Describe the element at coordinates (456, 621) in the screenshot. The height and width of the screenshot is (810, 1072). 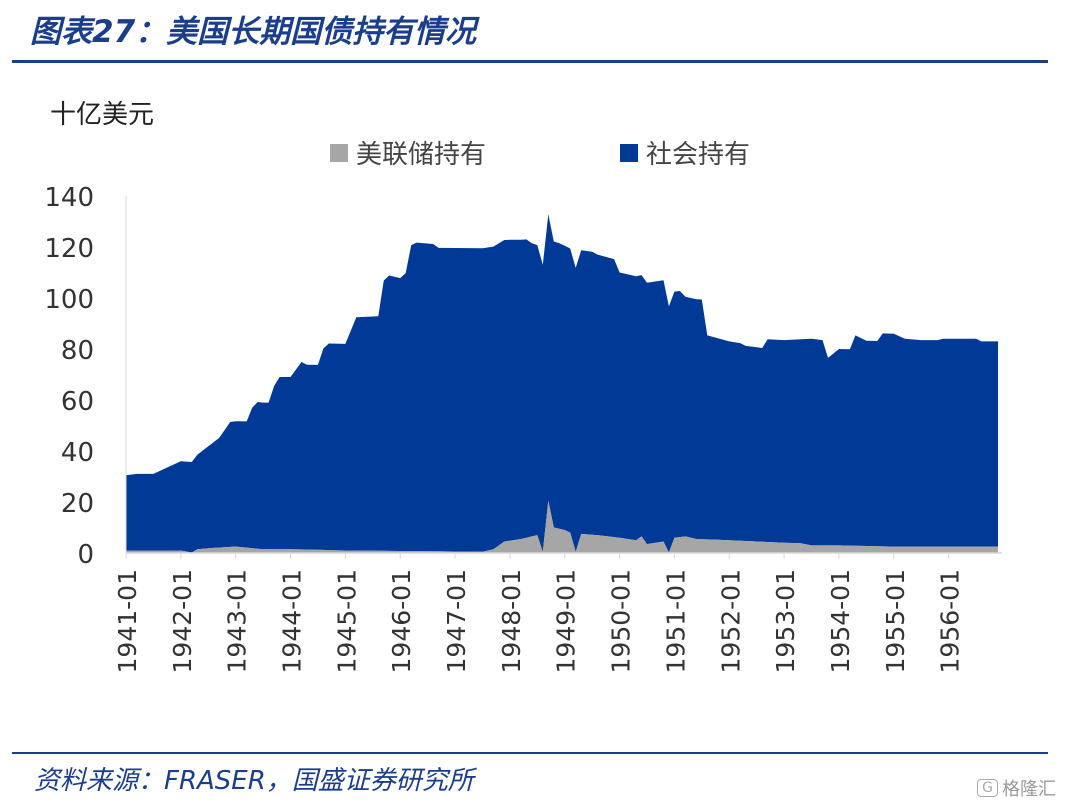
I see `x-tick-label: 1947-01` at that location.